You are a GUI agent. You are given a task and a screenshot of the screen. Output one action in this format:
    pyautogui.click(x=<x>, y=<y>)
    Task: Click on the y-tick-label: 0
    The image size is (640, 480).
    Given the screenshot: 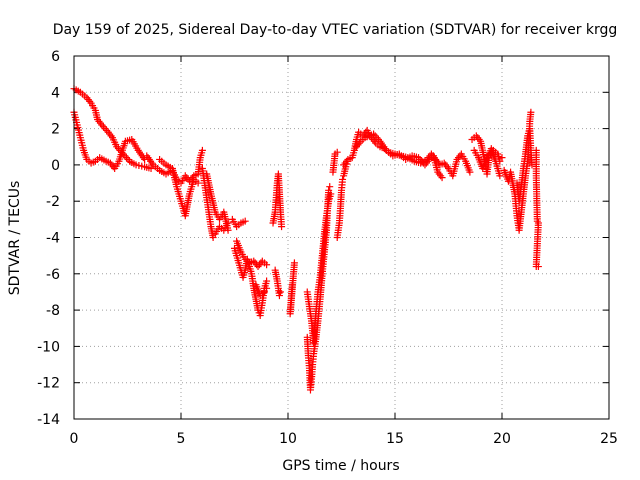 What is the action you would take?
    pyautogui.click(x=55, y=166)
    